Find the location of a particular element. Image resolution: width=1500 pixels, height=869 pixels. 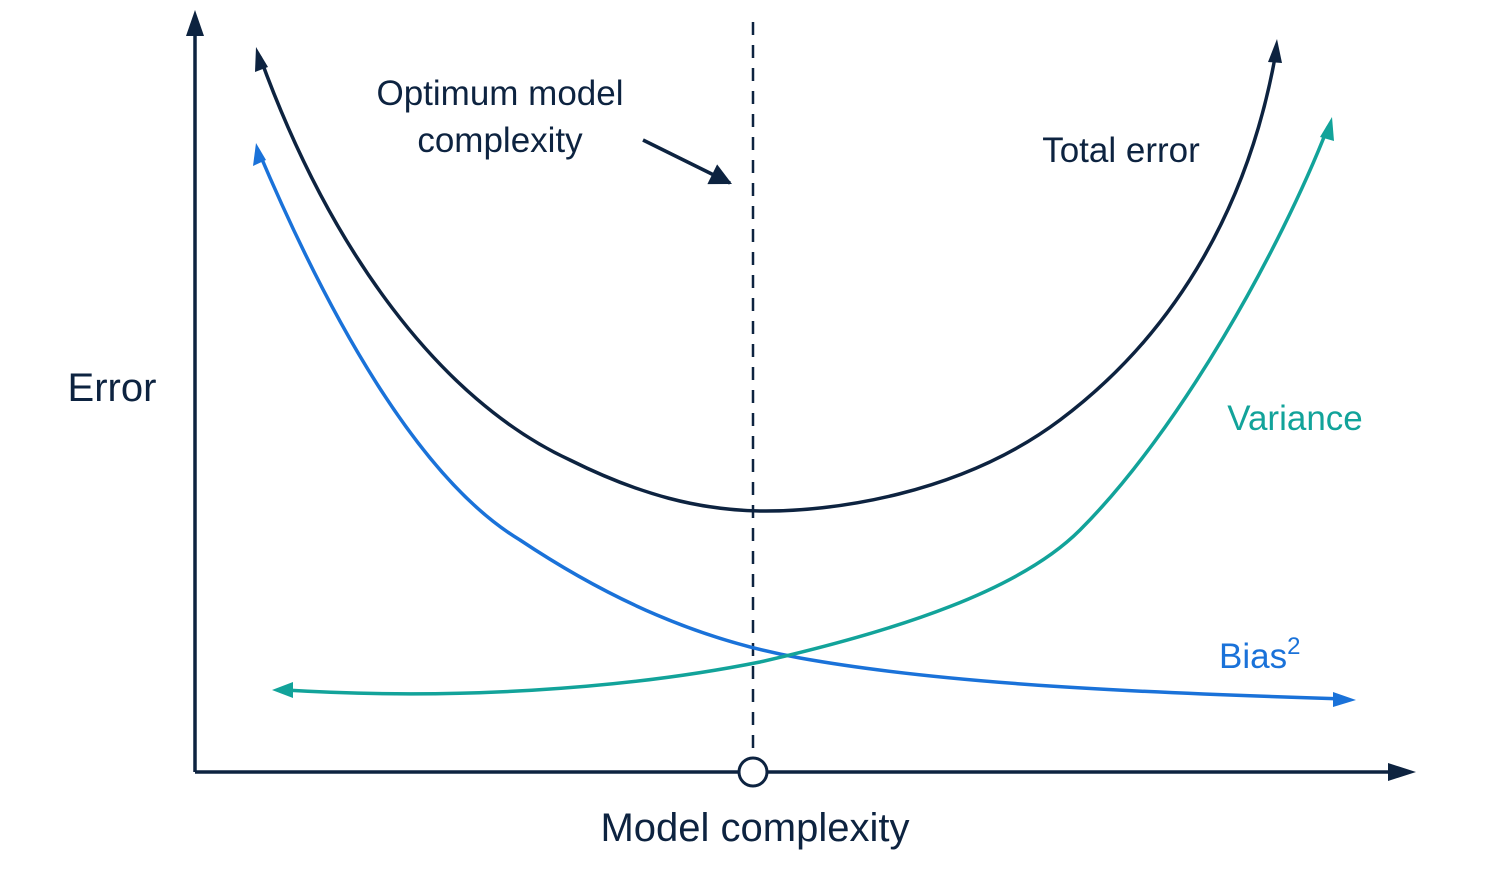

x-axis-label: Model complexity is located at coordinates (754, 828).